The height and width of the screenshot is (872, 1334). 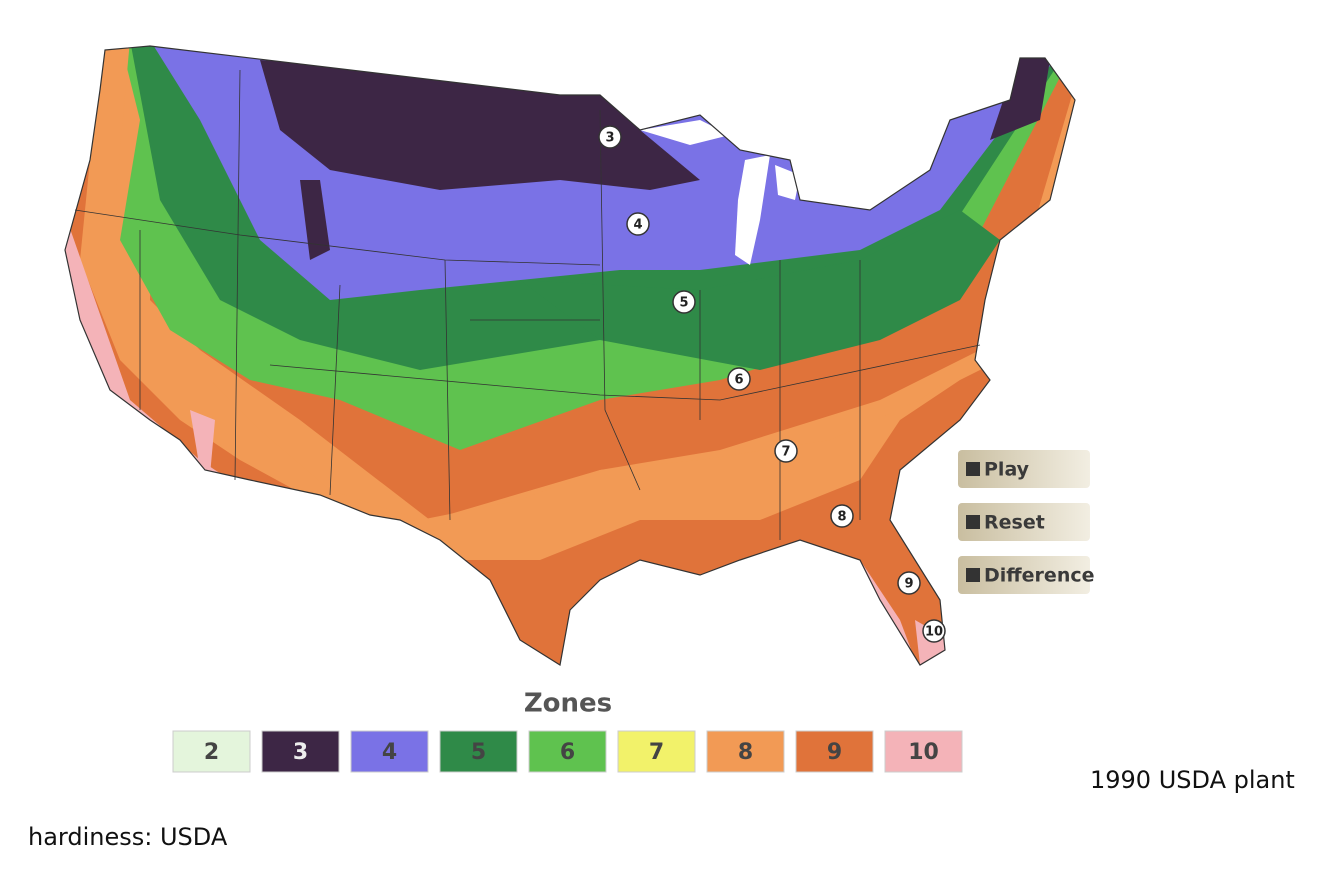 I want to click on zone-marker: 5, so click(x=684, y=302).